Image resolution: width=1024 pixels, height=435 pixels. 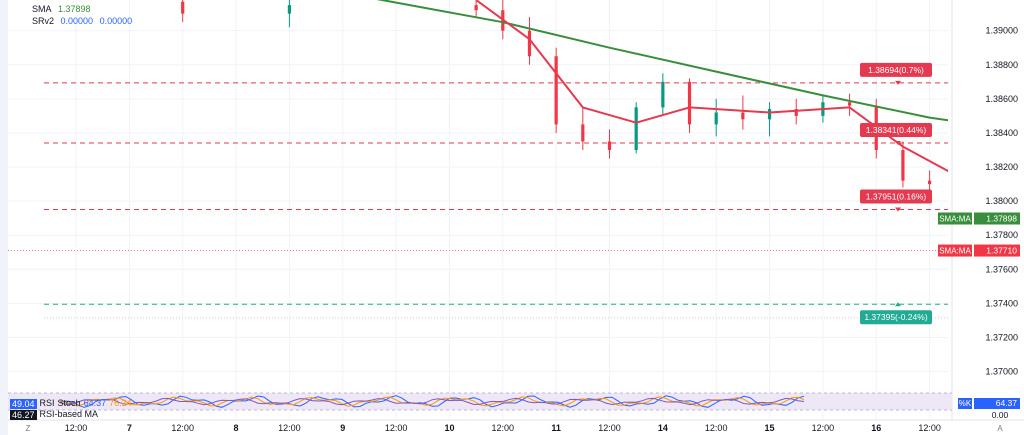 What do you see at coordinates (47, 403) in the screenshot?
I see `rsi-label: RSI` at bounding box center [47, 403].